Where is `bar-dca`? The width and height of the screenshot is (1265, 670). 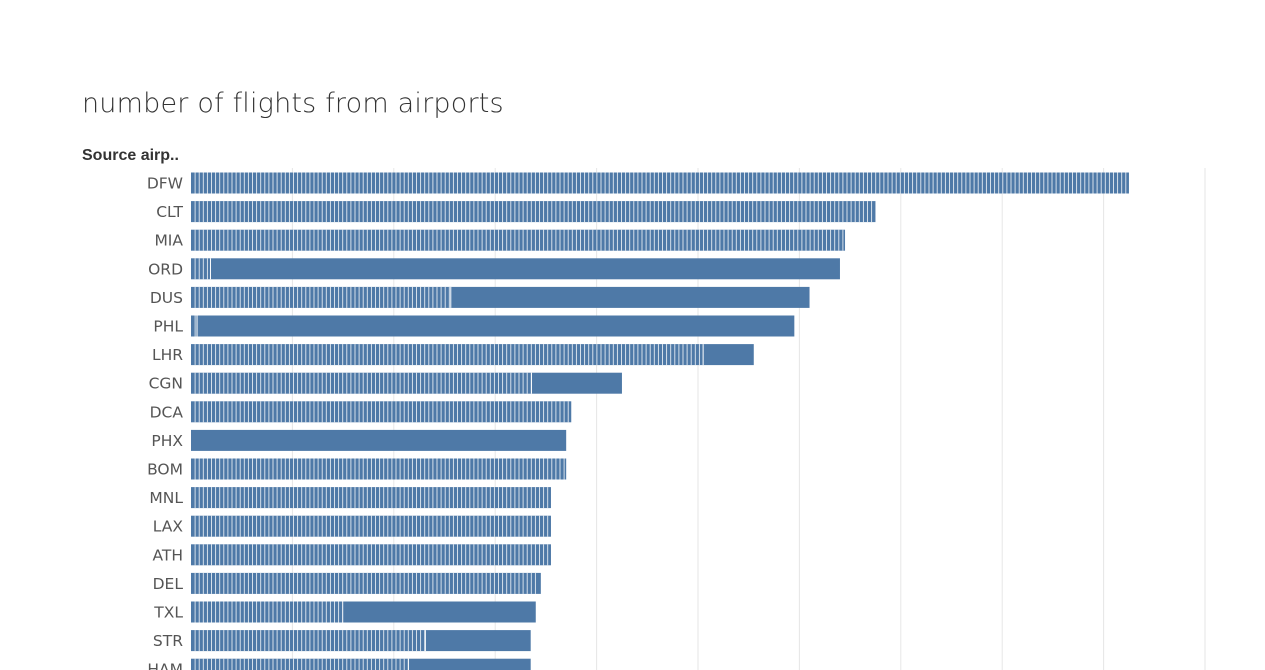 bar-dca is located at coordinates (381, 412).